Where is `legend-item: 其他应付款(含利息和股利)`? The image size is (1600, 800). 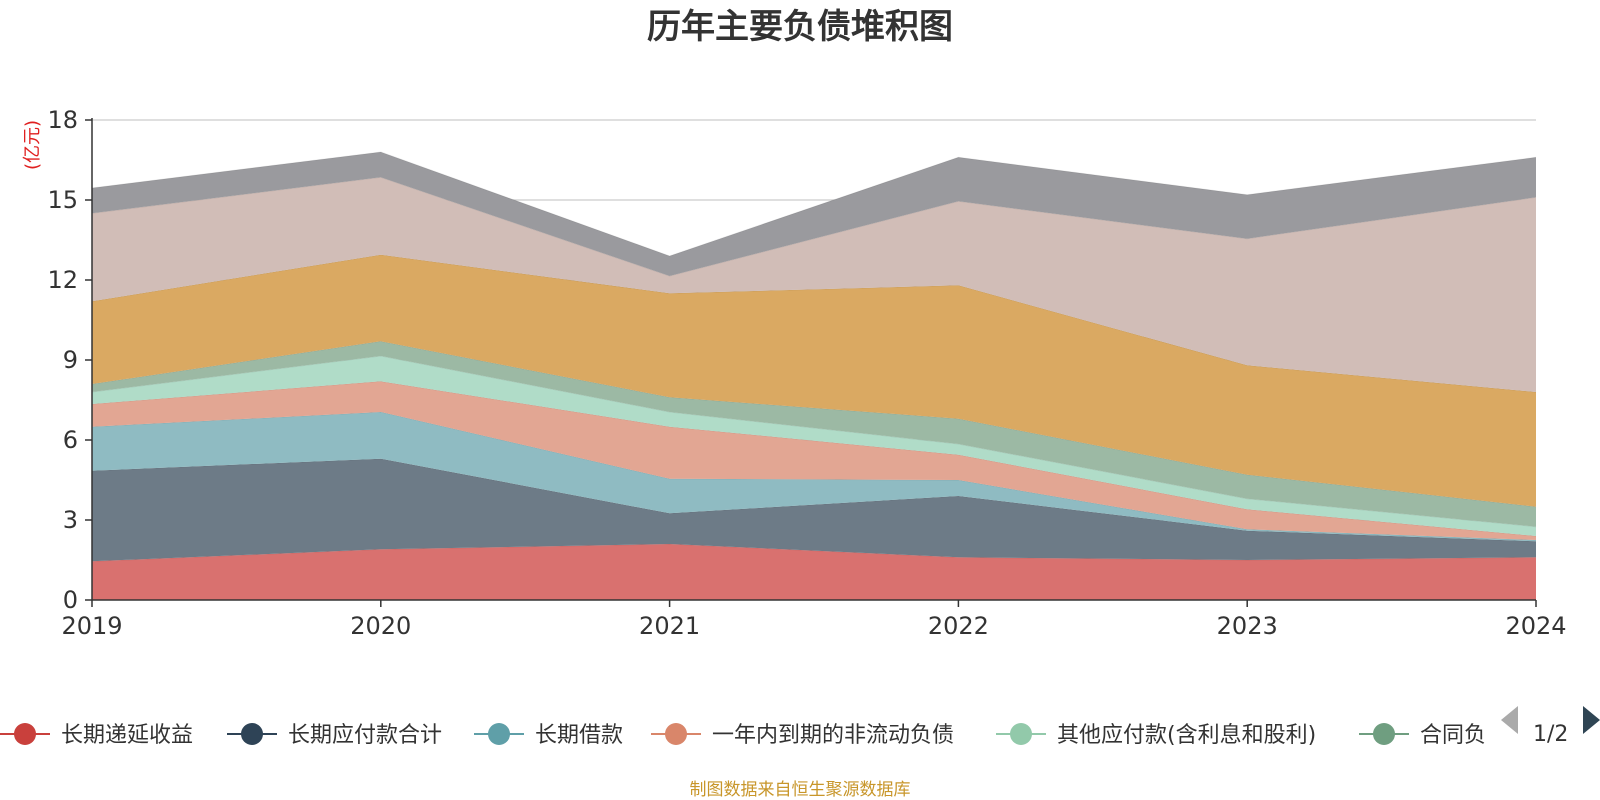
legend-item: 其他应付款(含利息和股利) is located at coordinates (1156, 735).